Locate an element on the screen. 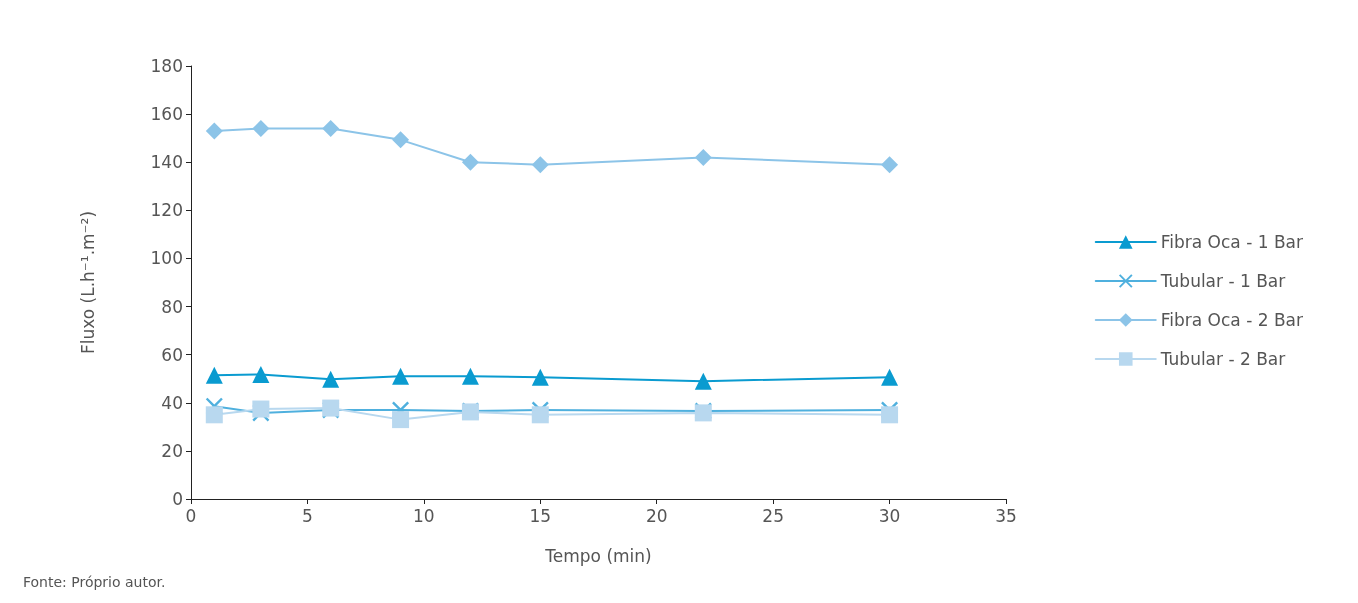 The width and height of the screenshot is (1358, 603). x-tick-label: 0 is located at coordinates (191, 515).